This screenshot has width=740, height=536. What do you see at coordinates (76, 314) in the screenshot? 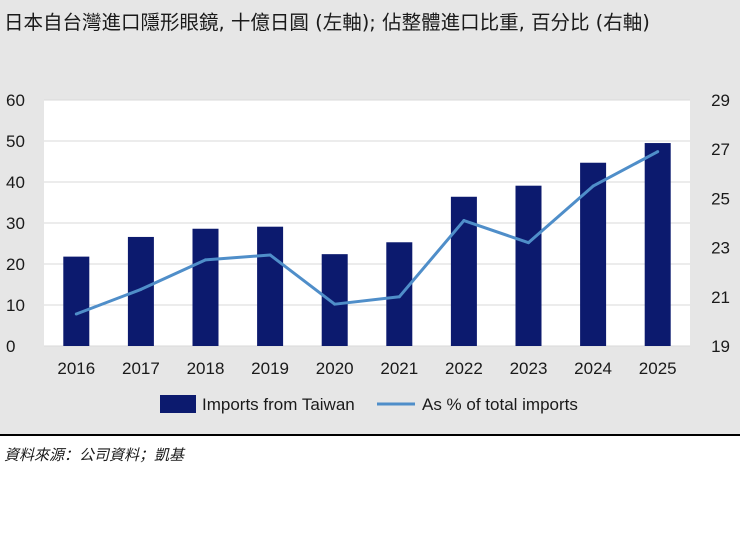
I see `point-share-2016` at bounding box center [76, 314].